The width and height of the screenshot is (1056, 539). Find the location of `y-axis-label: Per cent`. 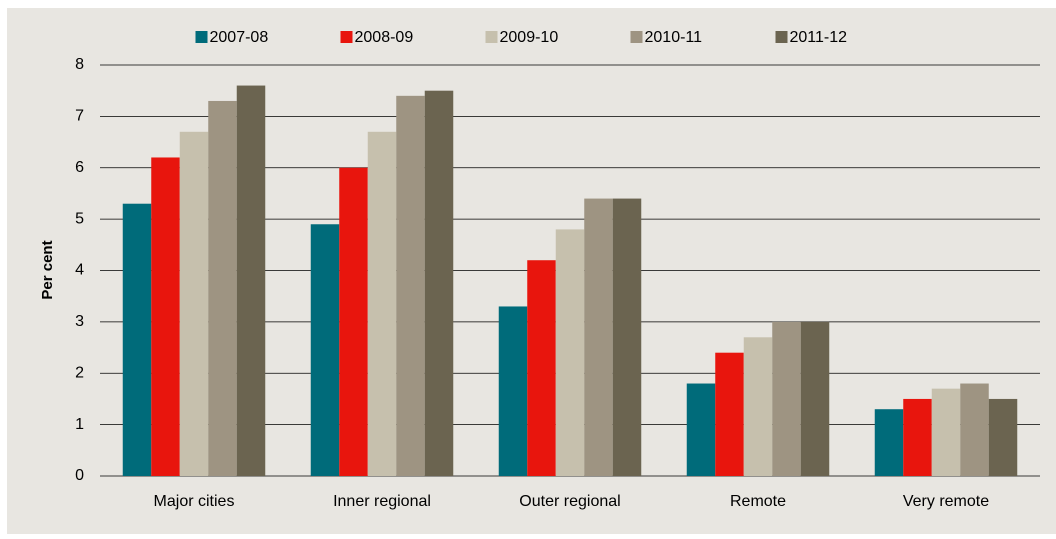

y-axis-label: Per cent is located at coordinates (47, 269).